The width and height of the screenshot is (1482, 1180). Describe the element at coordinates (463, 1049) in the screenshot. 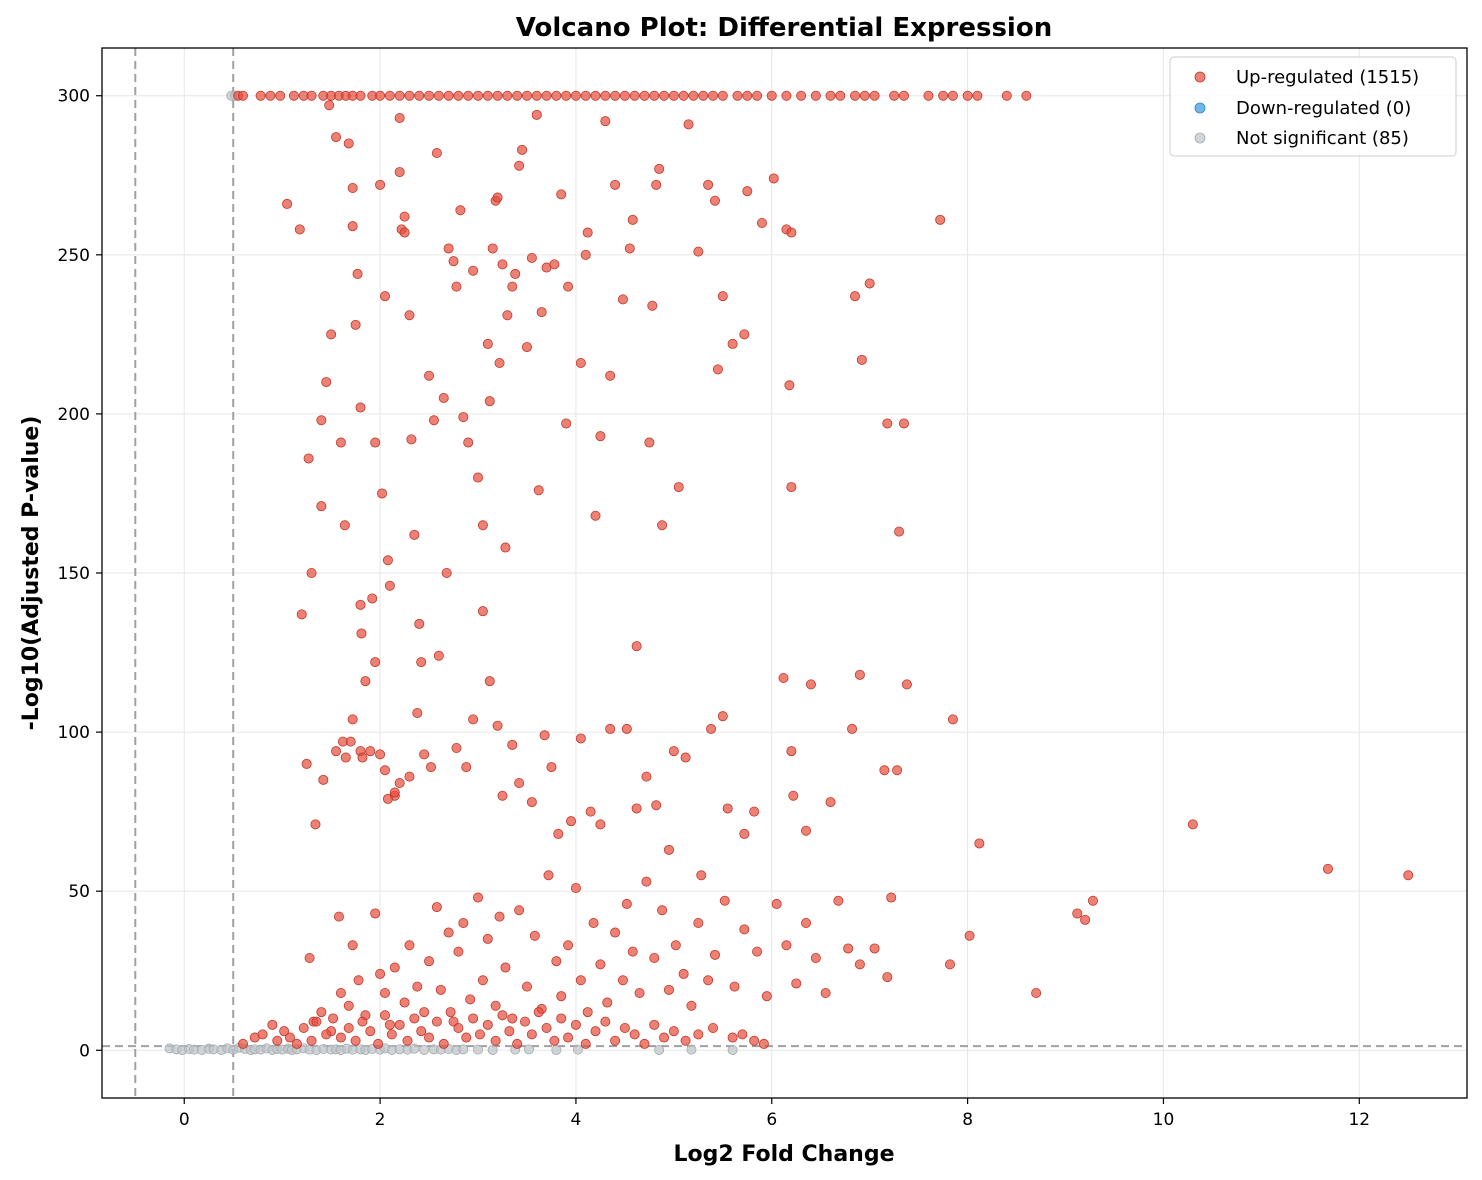

I see `point-not-significant` at that location.